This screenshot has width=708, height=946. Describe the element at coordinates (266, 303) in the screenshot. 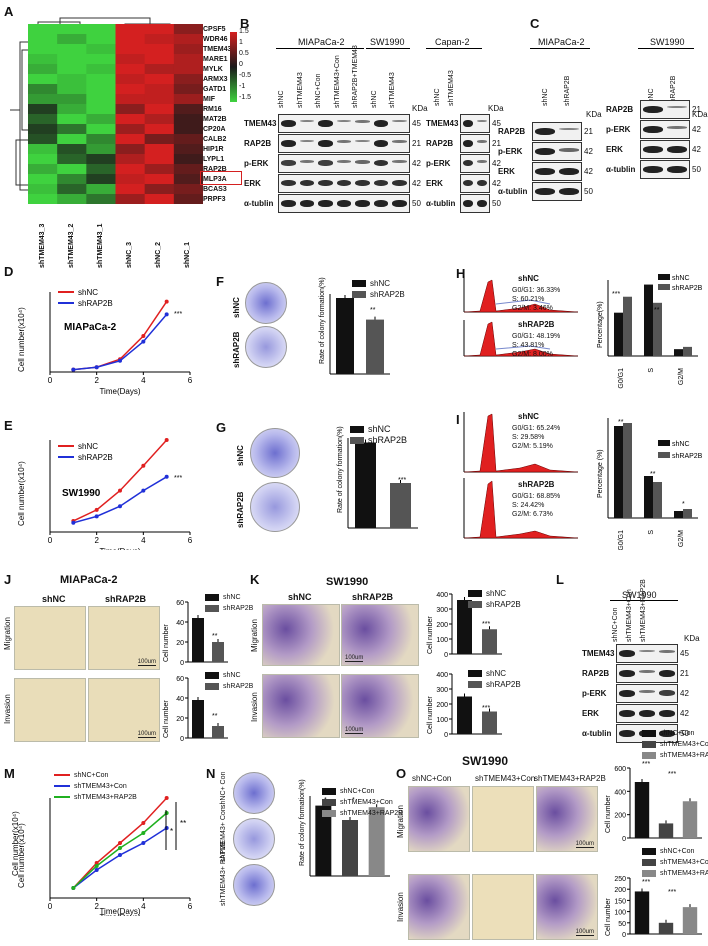

I see `dish-f-shnc` at that location.